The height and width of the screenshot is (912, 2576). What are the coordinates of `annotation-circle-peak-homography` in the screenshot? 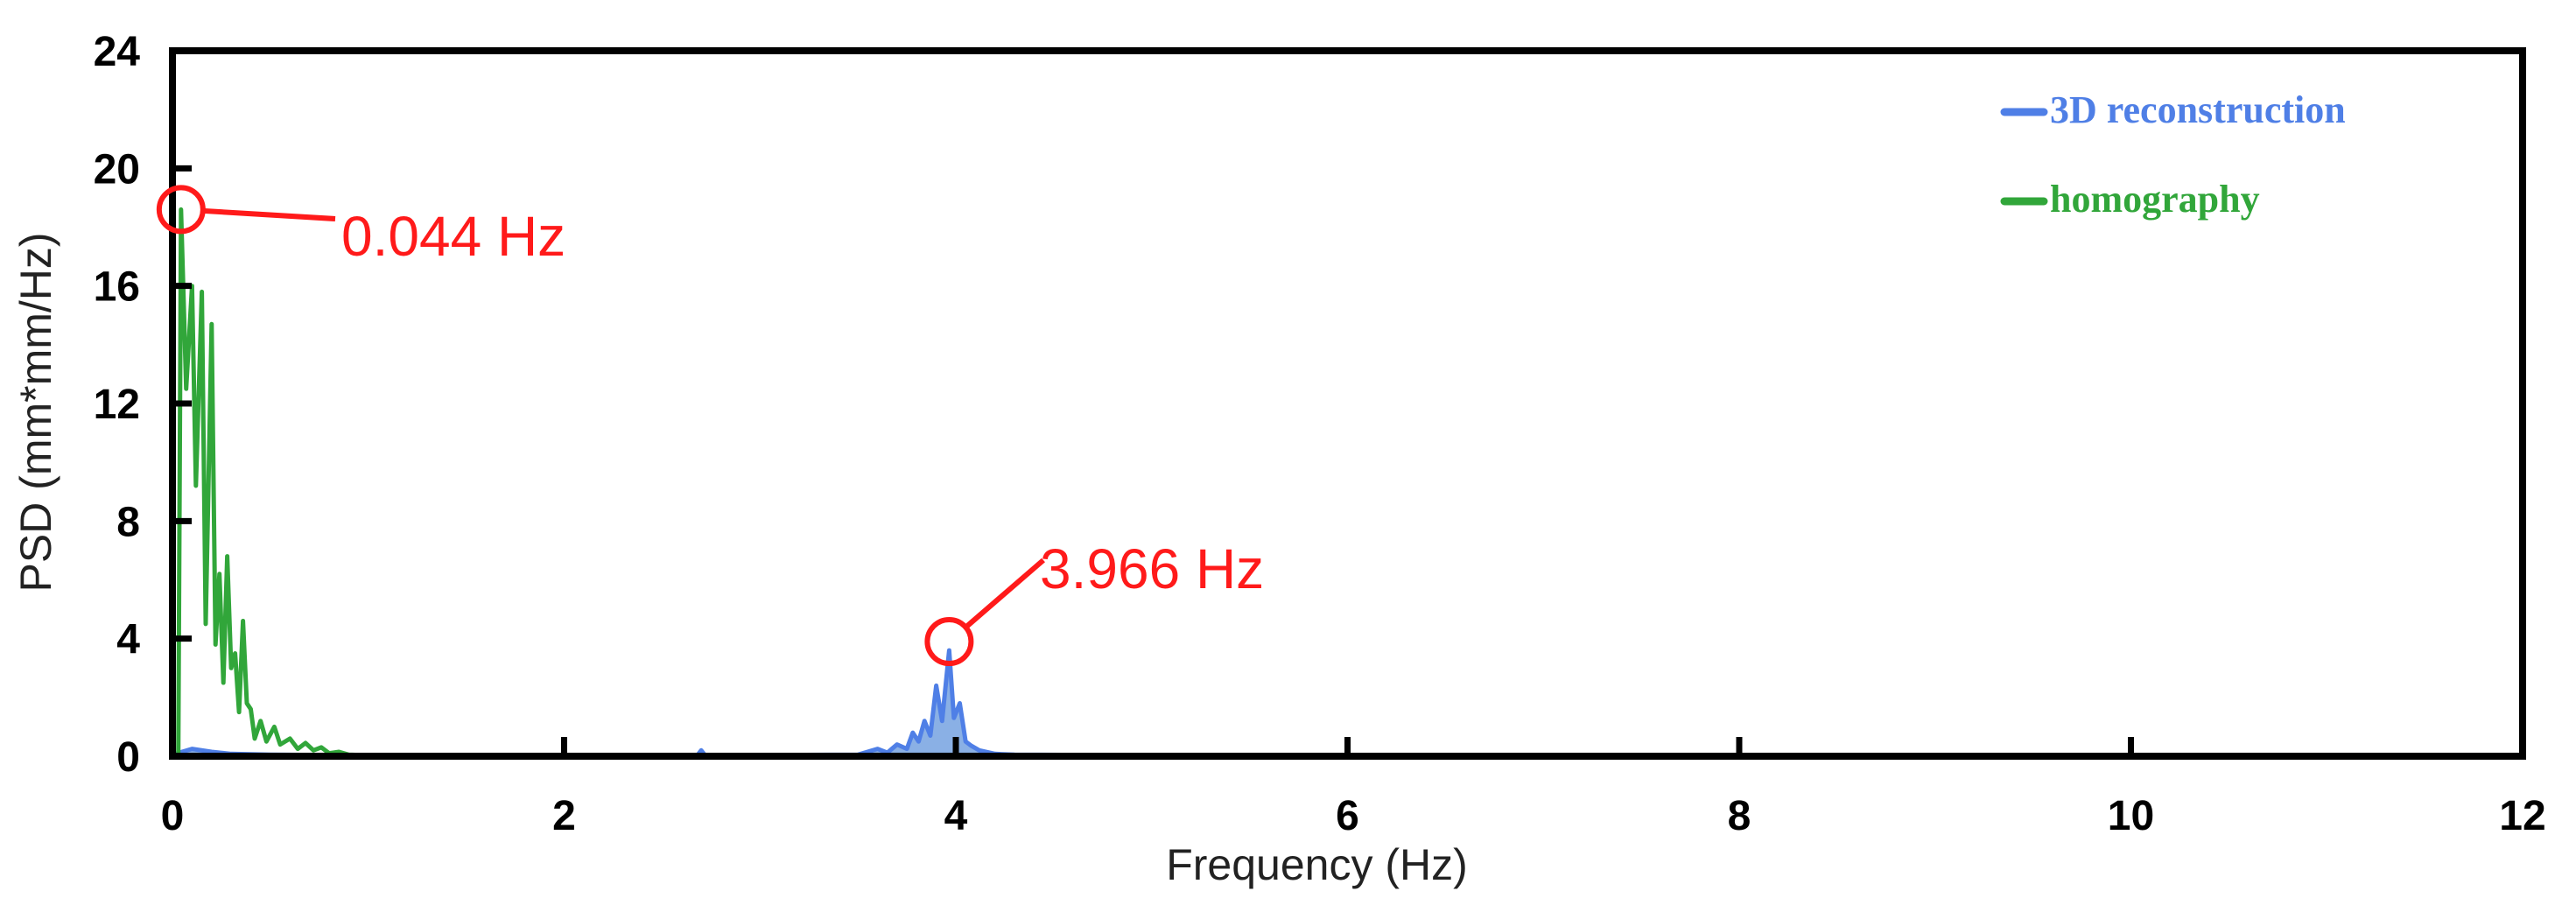 It's located at (181, 210).